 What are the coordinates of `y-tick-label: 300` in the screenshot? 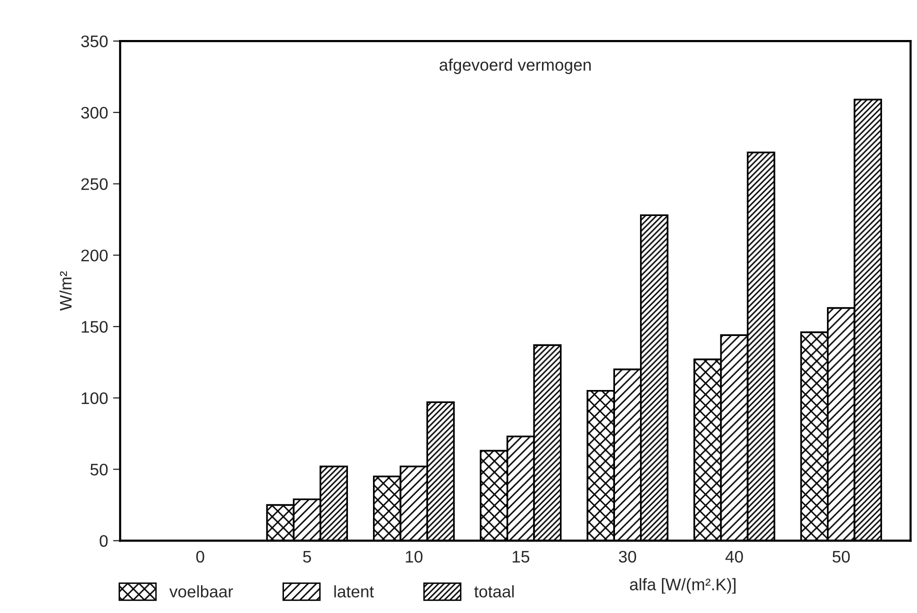 It's located at (94, 112).